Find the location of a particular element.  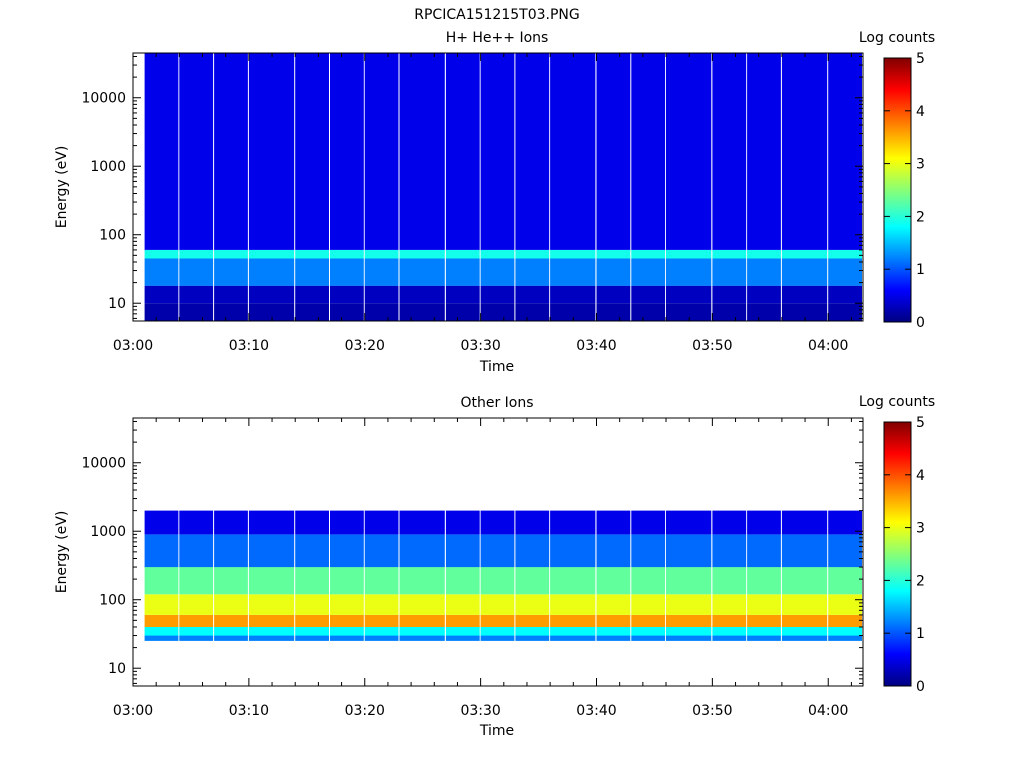

y-tick-label: 10 is located at coordinates (117, 304).